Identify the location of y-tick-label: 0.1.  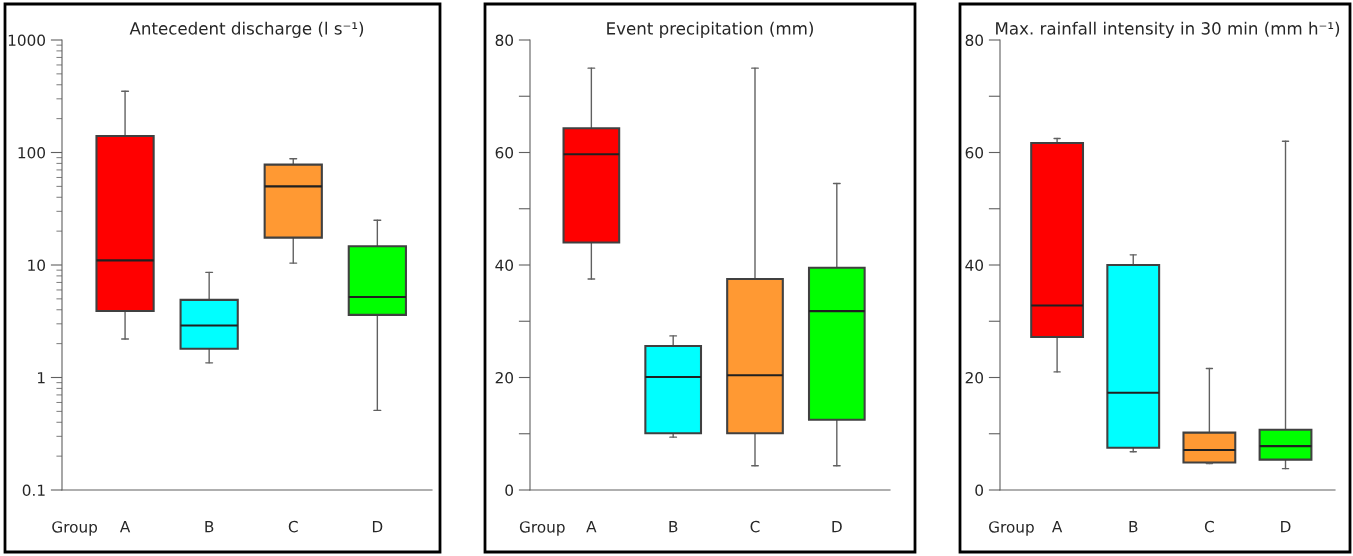
(33, 490).